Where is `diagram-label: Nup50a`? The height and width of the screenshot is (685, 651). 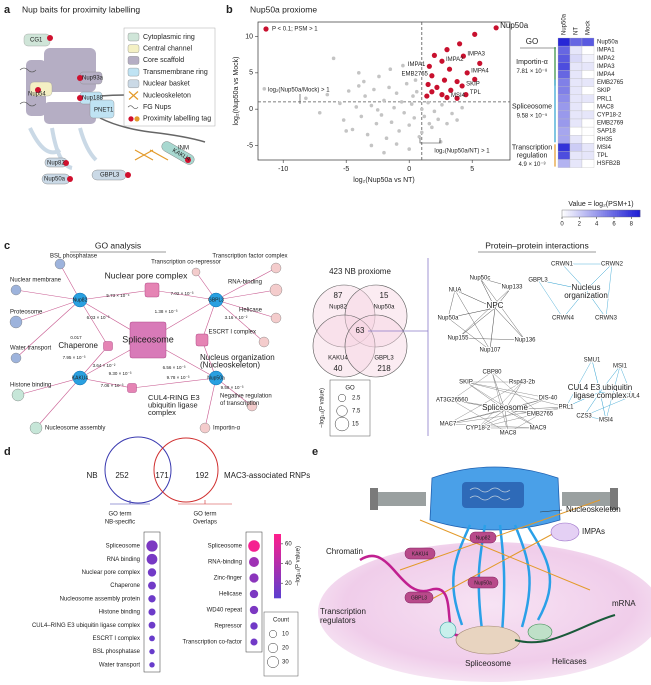 diagram-label: Nup50a is located at coordinates (55, 180).